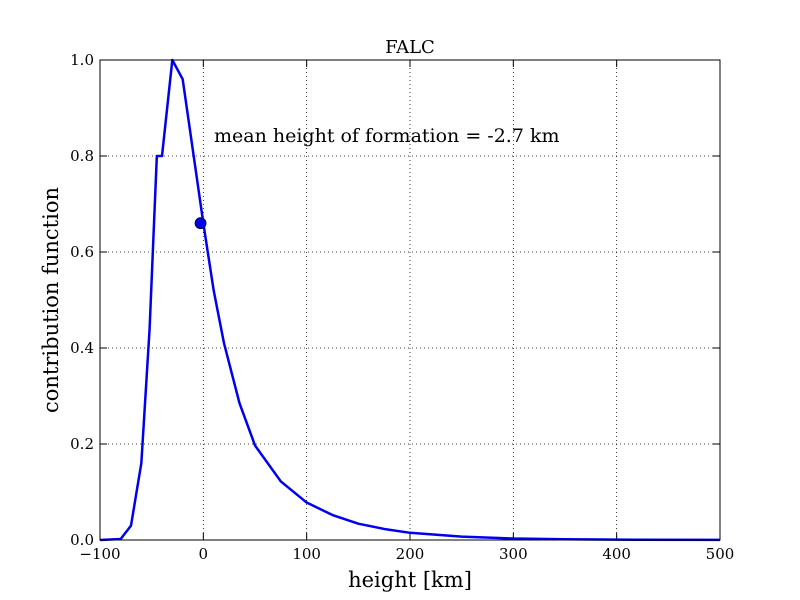 This screenshot has height=600, width=800. What do you see at coordinates (306, 554) in the screenshot?
I see `x-tick-label: 100` at bounding box center [306, 554].